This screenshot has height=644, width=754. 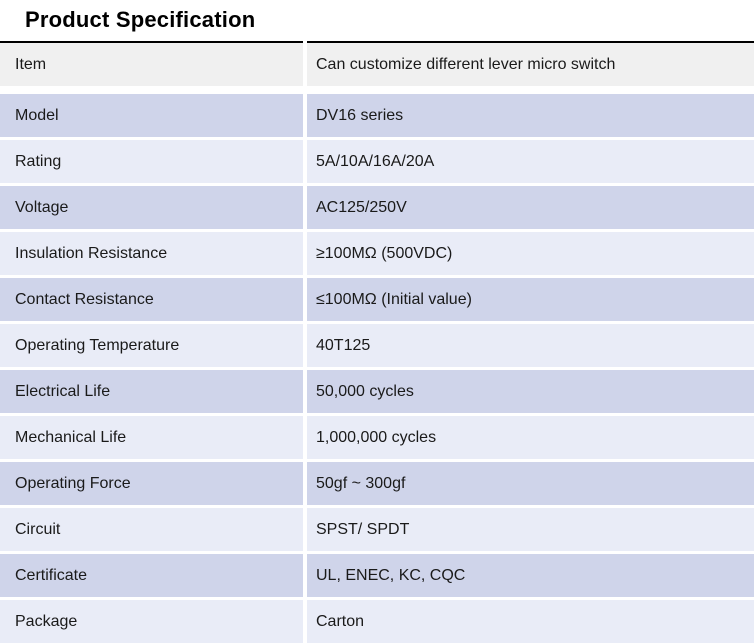 I want to click on spec-value: 50,000 cycles, so click(x=530, y=391).